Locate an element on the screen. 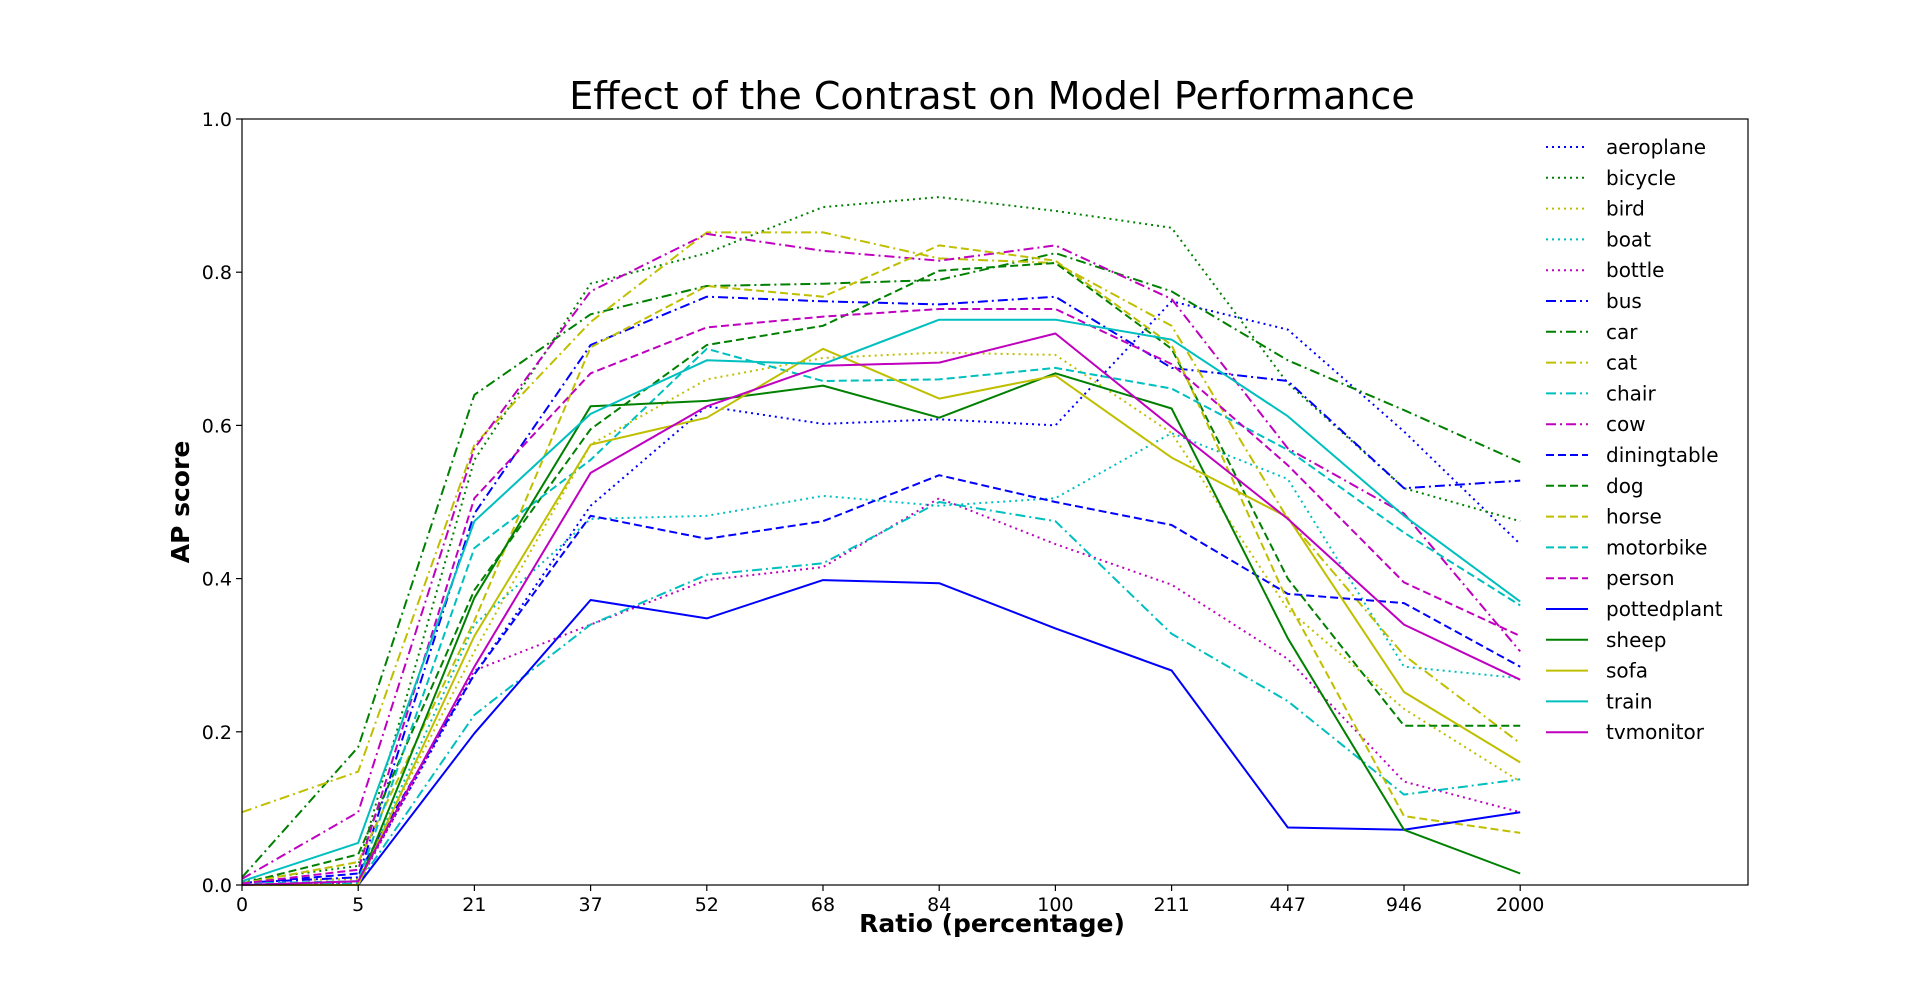 The width and height of the screenshot is (1920, 983). y-tick-label: 0.0 is located at coordinates (217, 886).